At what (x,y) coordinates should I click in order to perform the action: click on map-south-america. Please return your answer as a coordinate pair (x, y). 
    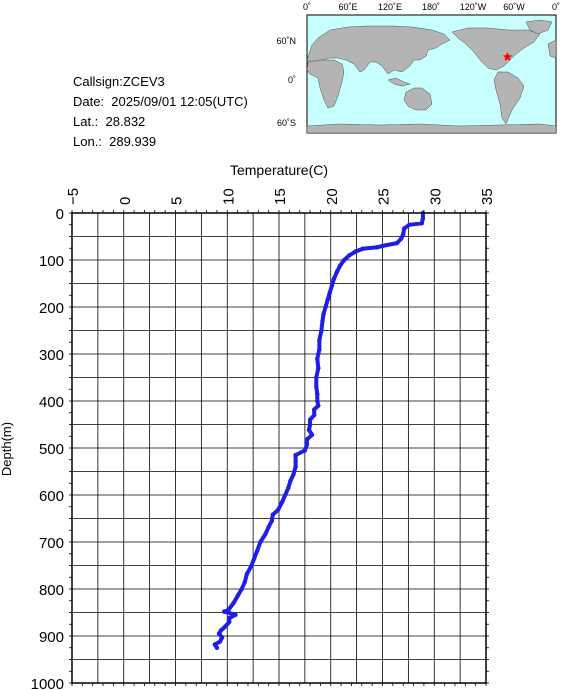
    Looking at the image, I should click on (509, 98).